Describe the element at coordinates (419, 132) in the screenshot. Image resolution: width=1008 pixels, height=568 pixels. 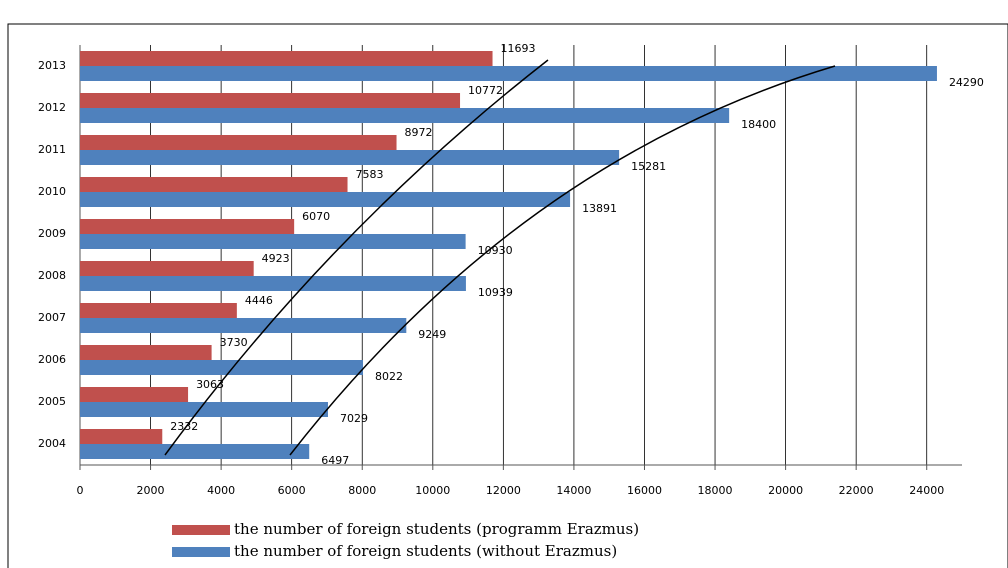
I see `value-label: 8972` at that location.